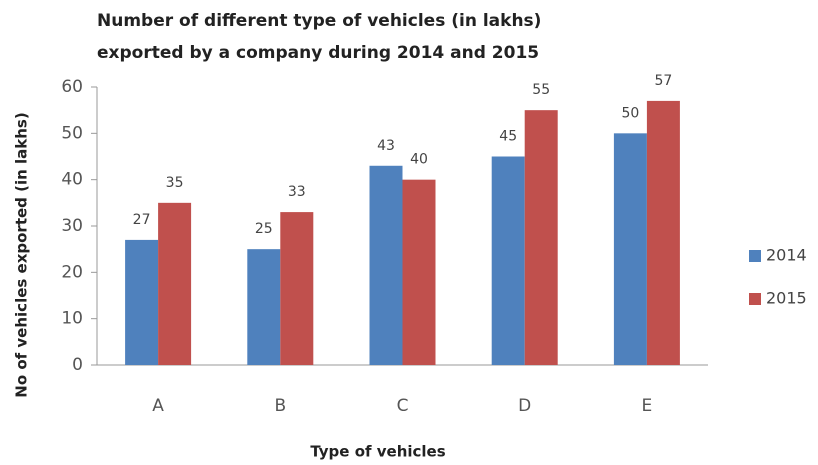 The width and height of the screenshot is (818, 465). I want to click on data-label: 50, so click(630, 113).